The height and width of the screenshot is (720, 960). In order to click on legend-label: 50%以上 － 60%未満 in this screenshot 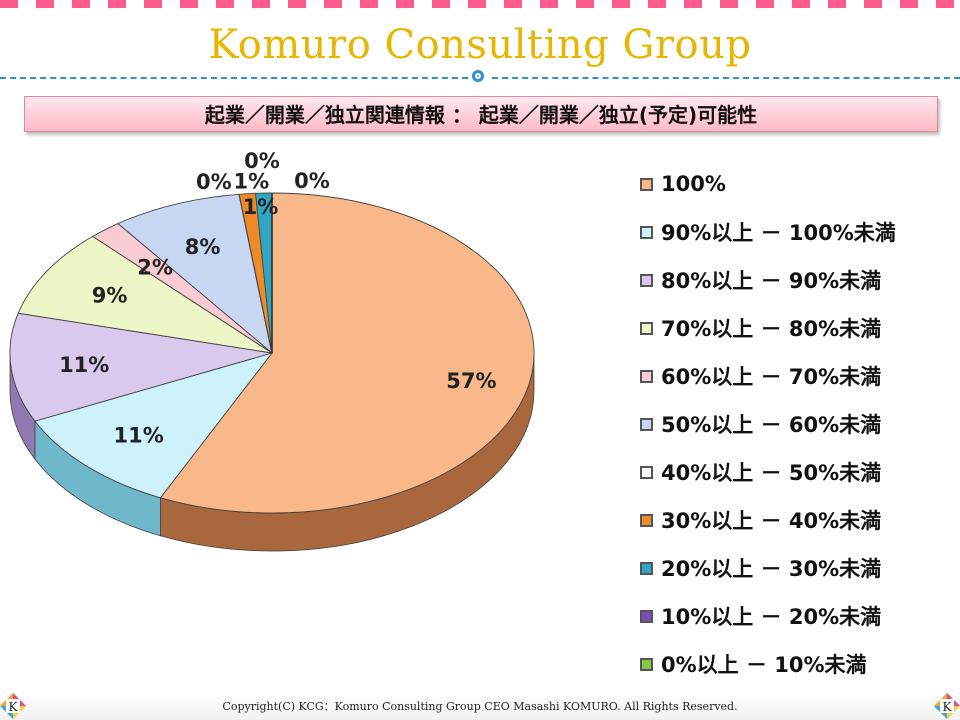, I will do `click(771, 425)`.